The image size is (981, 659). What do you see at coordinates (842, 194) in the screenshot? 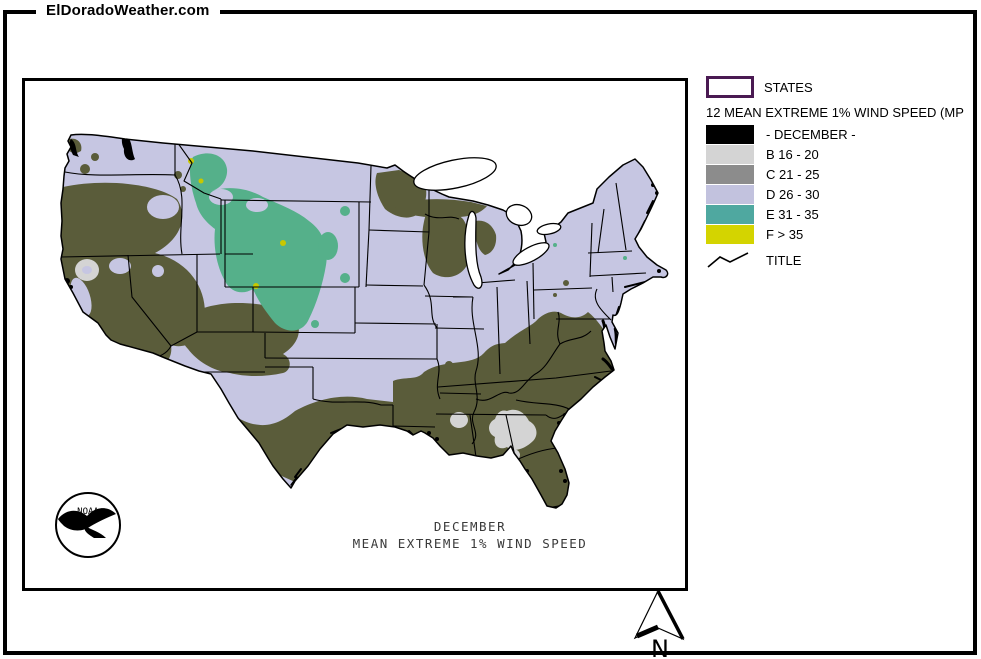
I see `legend-row: D 26 - 30` at bounding box center [842, 194].